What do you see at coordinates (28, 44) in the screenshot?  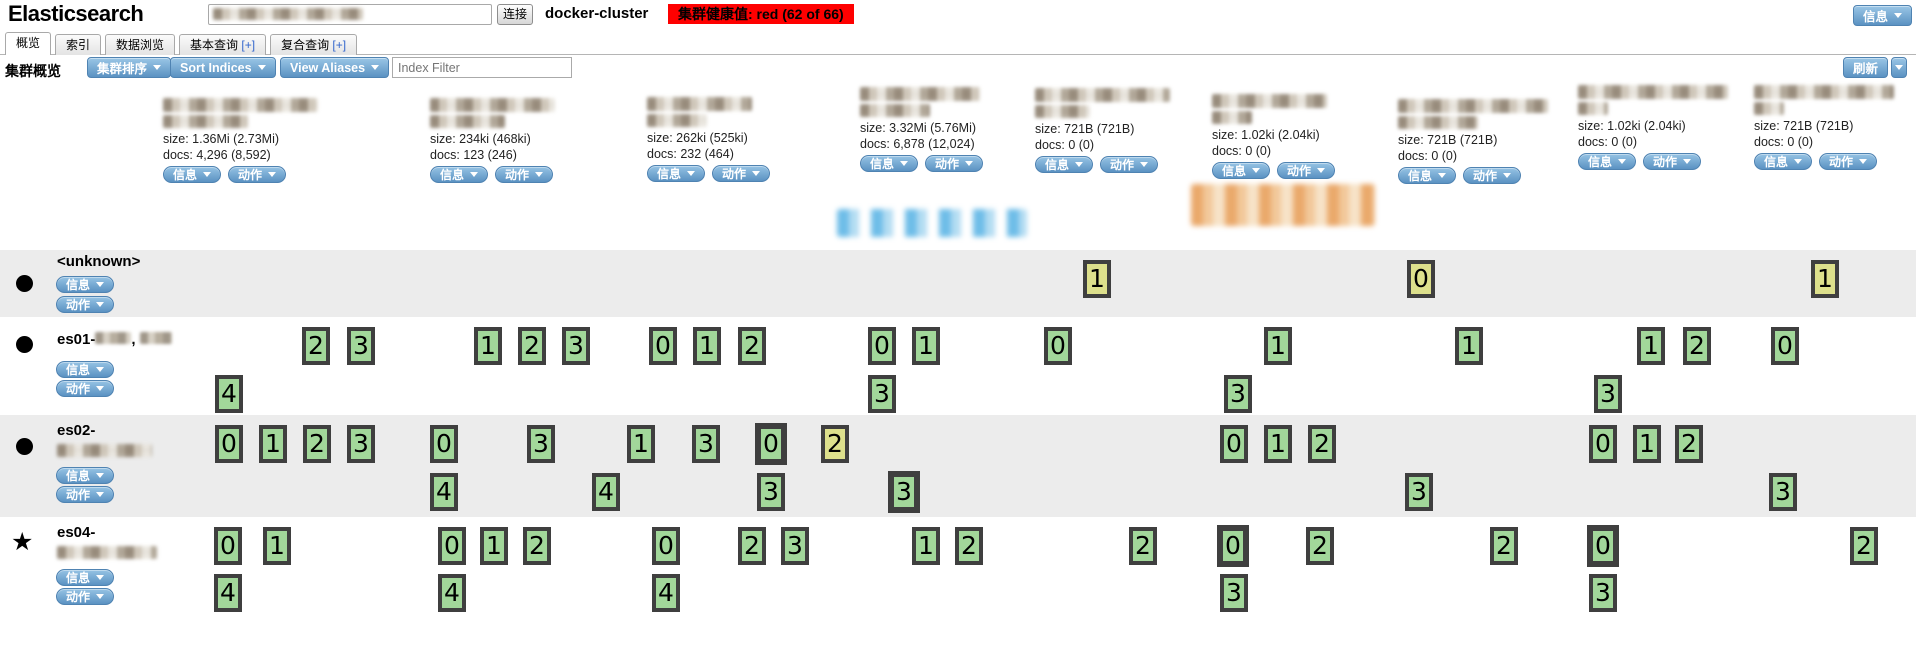 I see `tab-overview: 概览` at bounding box center [28, 44].